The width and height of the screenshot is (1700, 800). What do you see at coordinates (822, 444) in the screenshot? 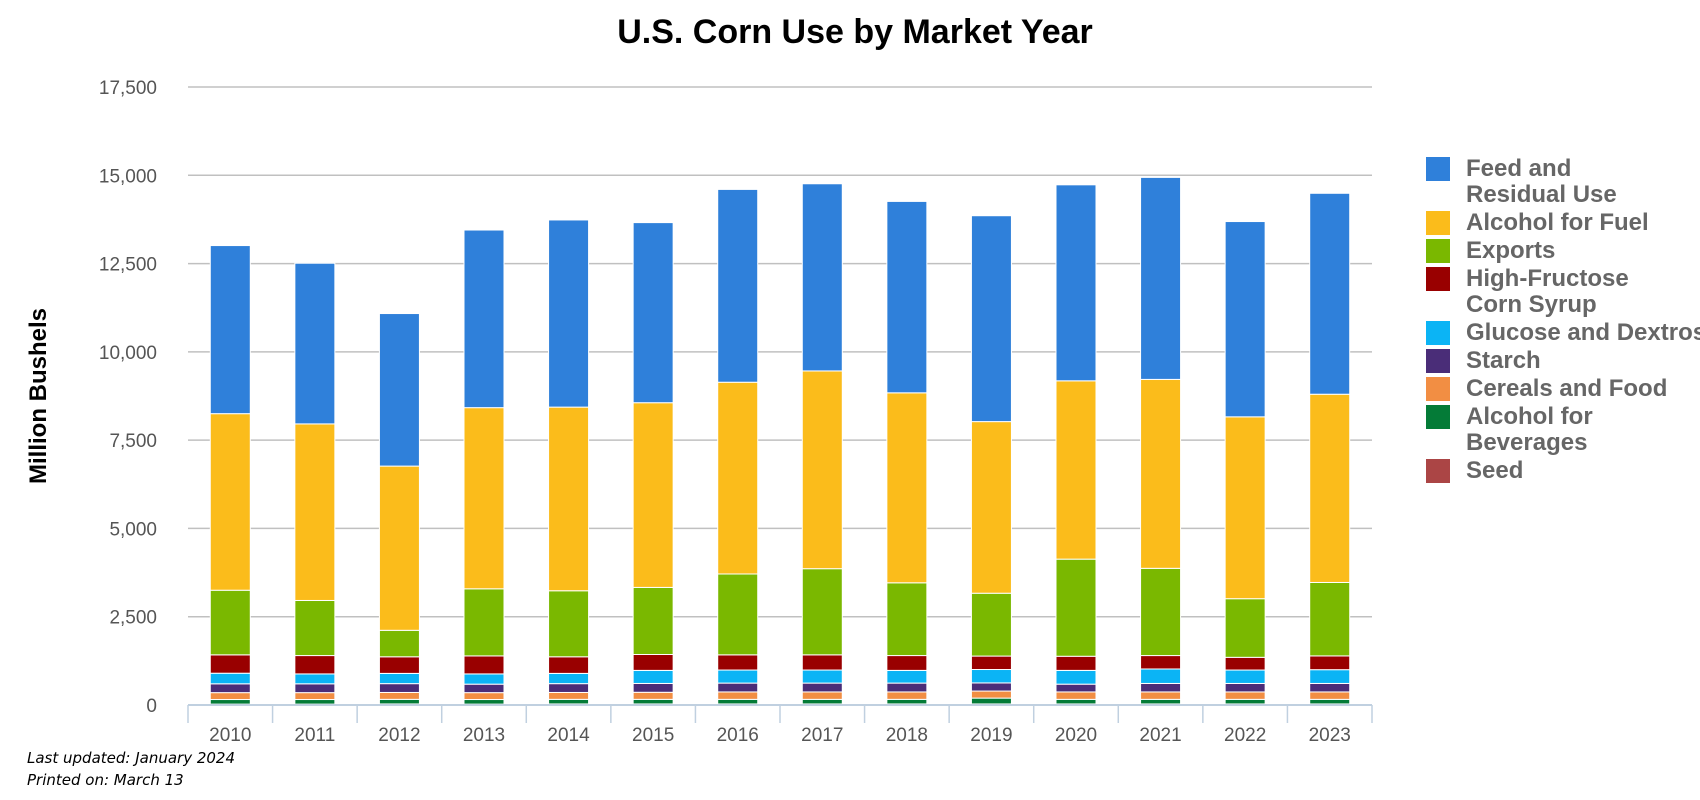
I see `bar-stack-2017` at bounding box center [822, 444].